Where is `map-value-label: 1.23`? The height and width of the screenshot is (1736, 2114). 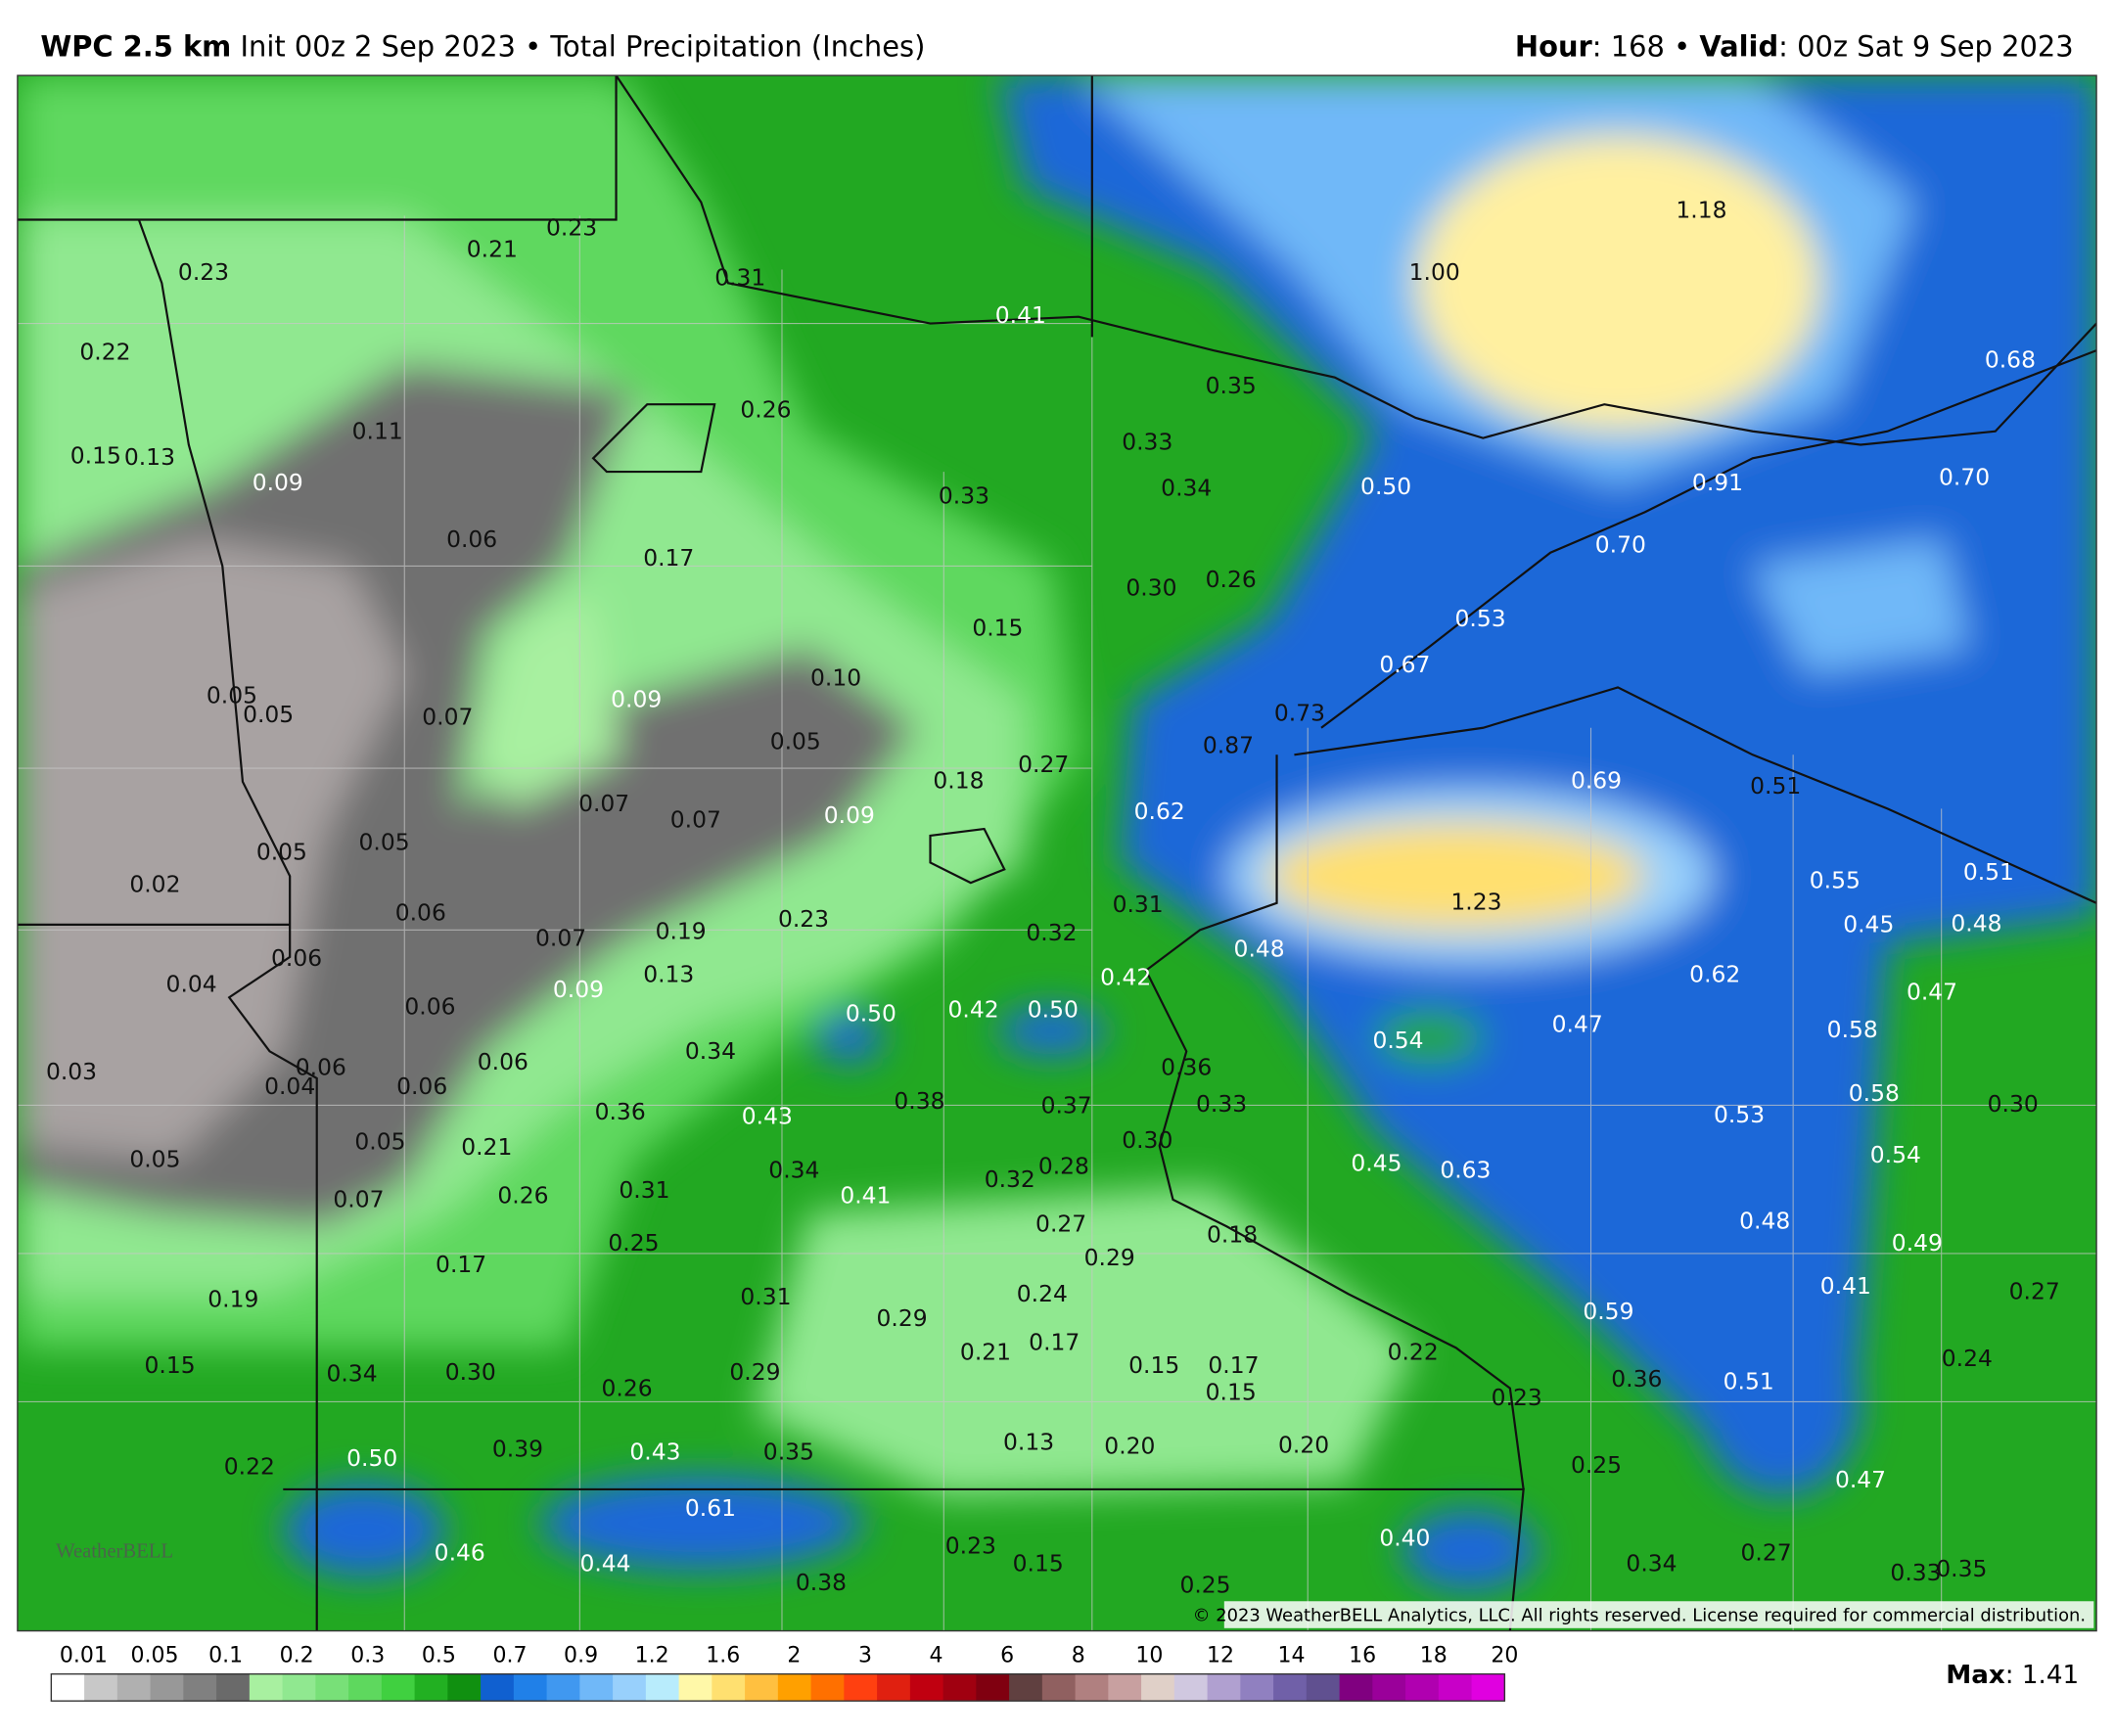
map-value-label: 1.23 is located at coordinates (1475, 902).